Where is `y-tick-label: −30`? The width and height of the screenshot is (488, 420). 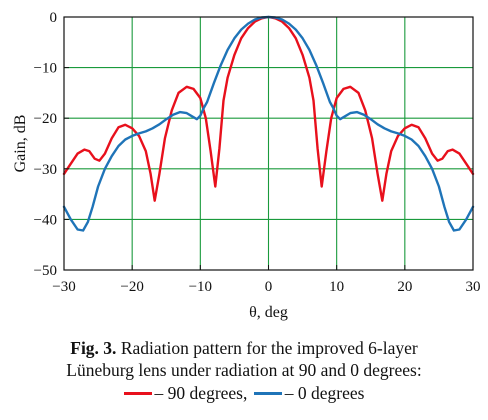 y-tick-label: −30 is located at coordinates (45, 170).